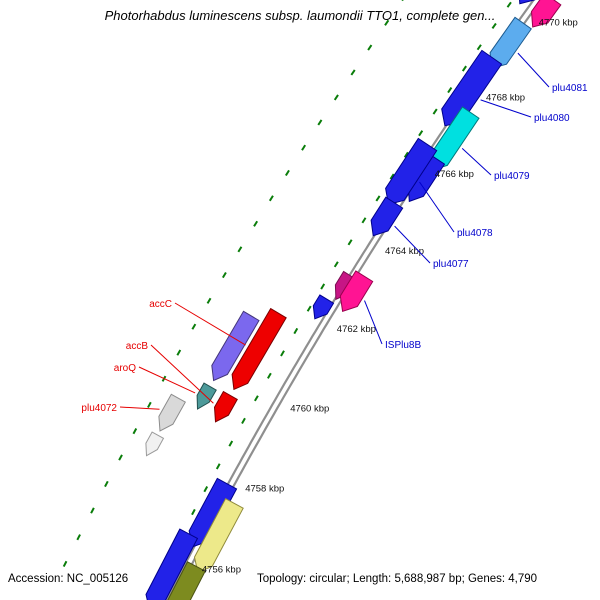 This screenshot has width=600, height=600. What do you see at coordinates (387, 216) in the screenshot?
I see `gene-plu4077` at bounding box center [387, 216].